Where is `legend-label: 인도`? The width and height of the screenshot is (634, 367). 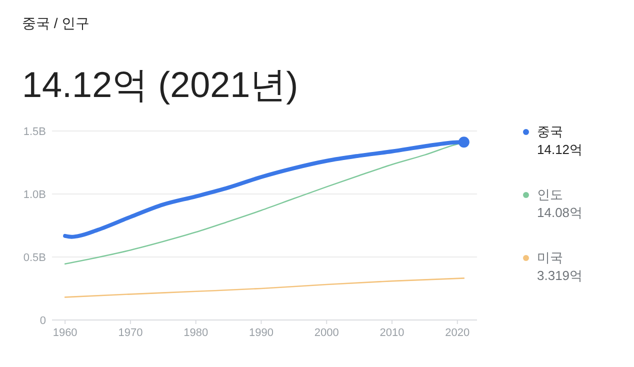 legend-label: 인도 is located at coordinates (550, 194).